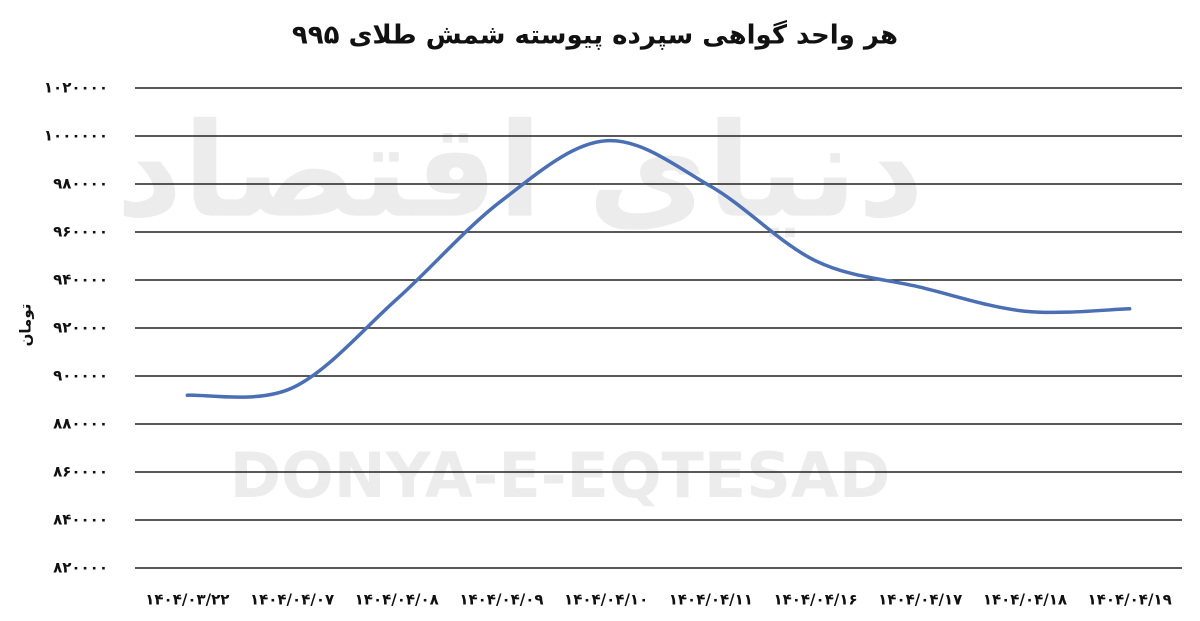 This screenshot has height=621, width=1200. Describe the element at coordinates (80, 280) in the screenshot. I see `y-tick-label: ۹۴۰۰۰۰` at that location.